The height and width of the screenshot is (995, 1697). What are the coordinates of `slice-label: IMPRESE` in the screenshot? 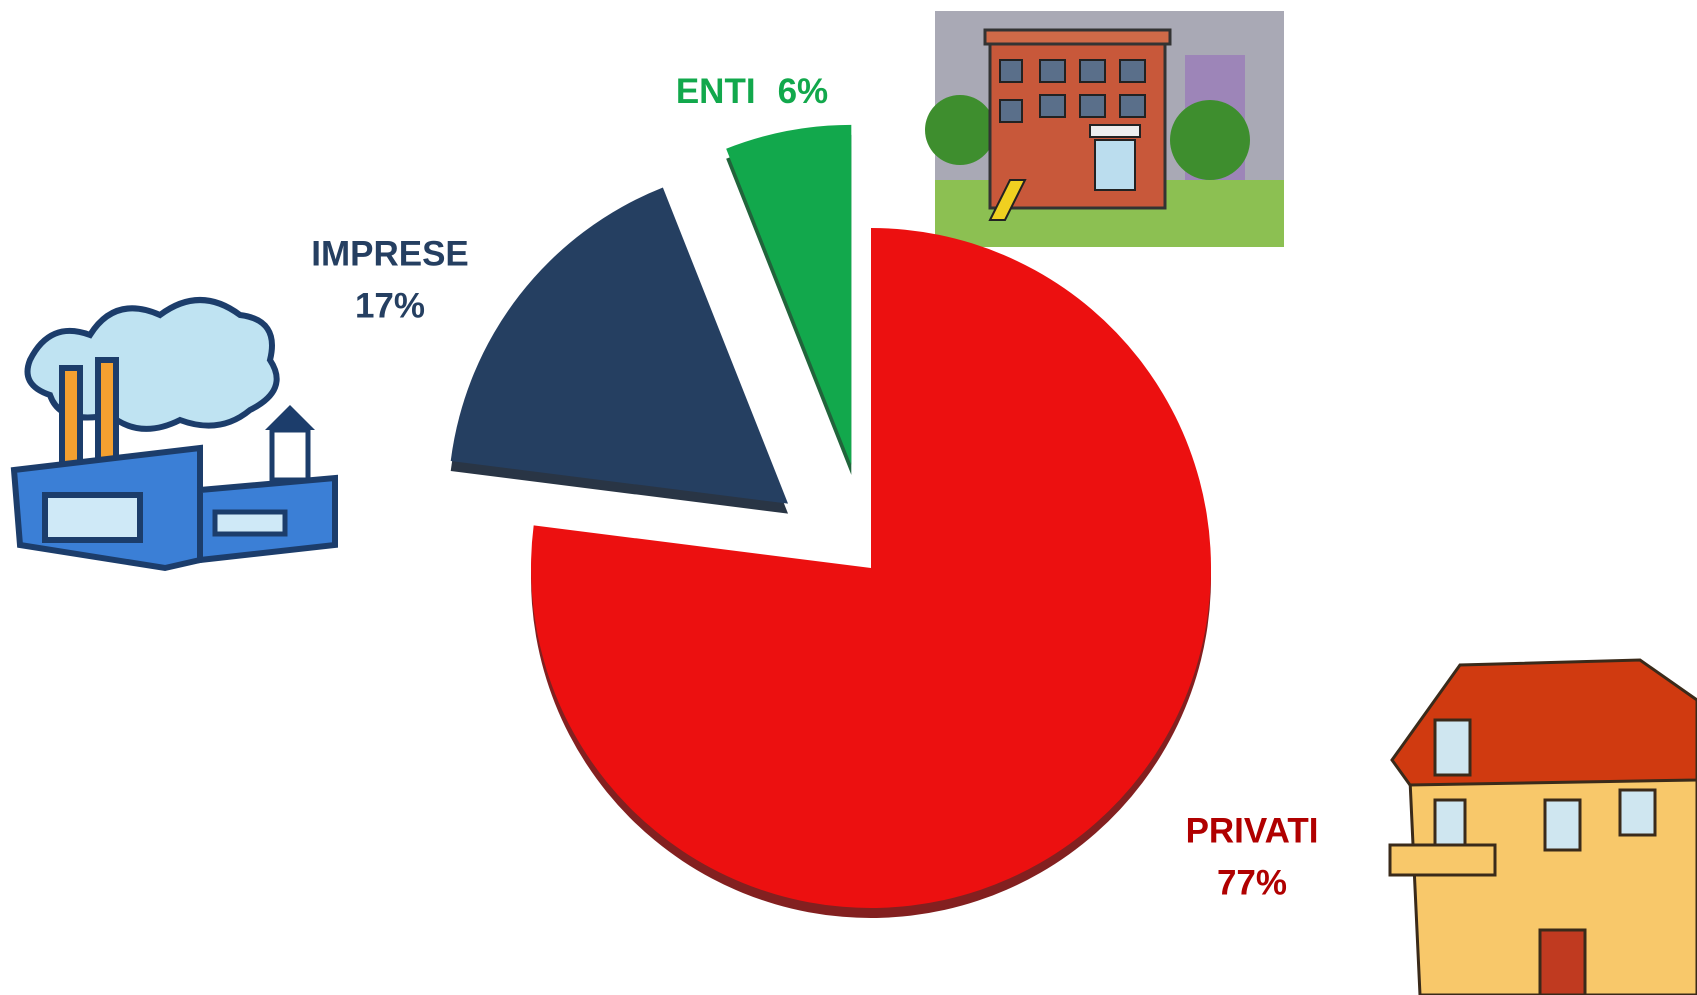 It's located at (390, 253).